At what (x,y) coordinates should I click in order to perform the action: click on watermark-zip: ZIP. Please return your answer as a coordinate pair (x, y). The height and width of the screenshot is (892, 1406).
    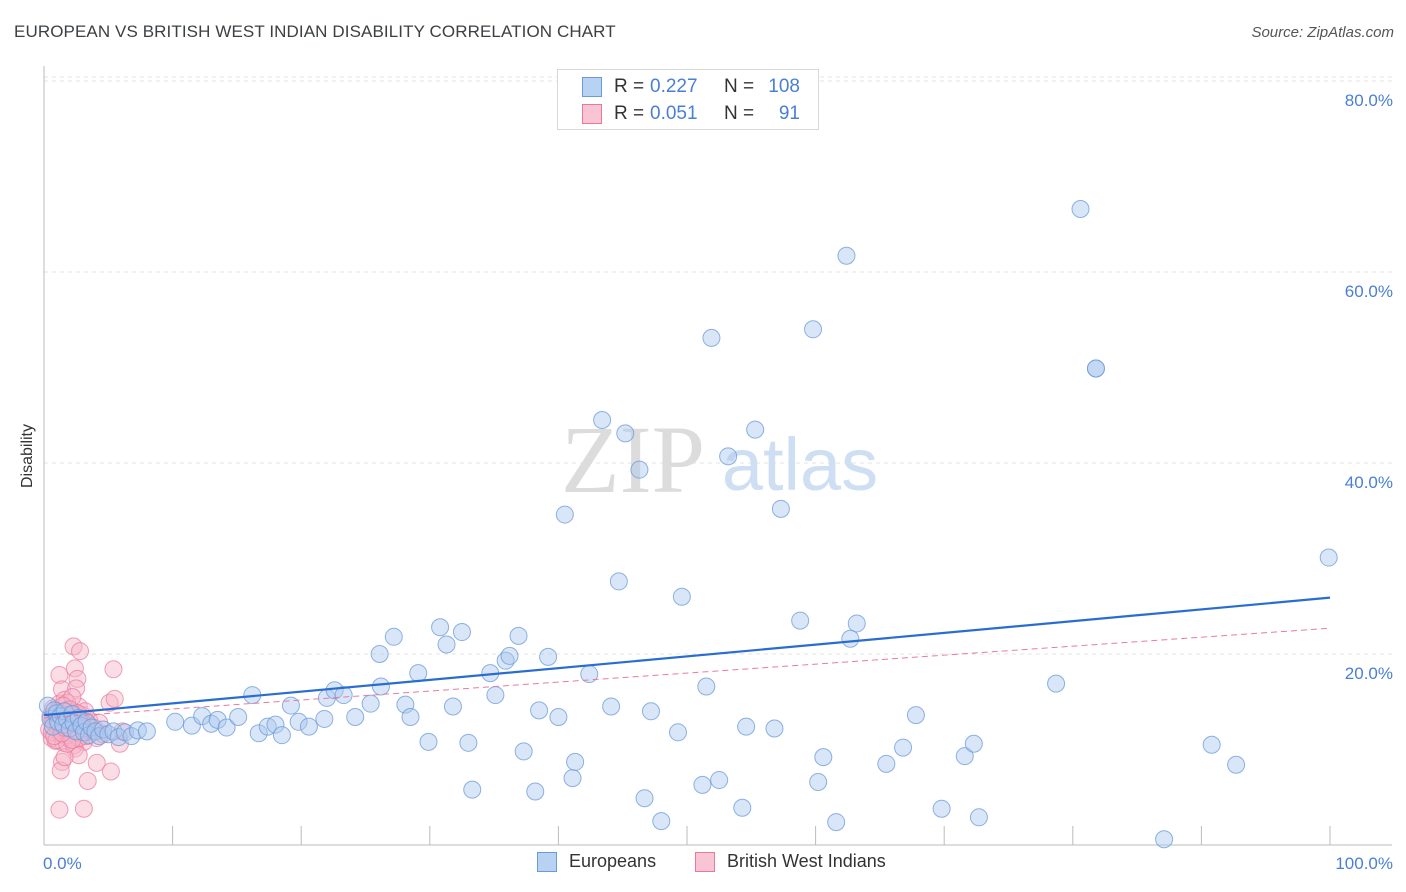
    Looking at the image, I should click on (633, 459).